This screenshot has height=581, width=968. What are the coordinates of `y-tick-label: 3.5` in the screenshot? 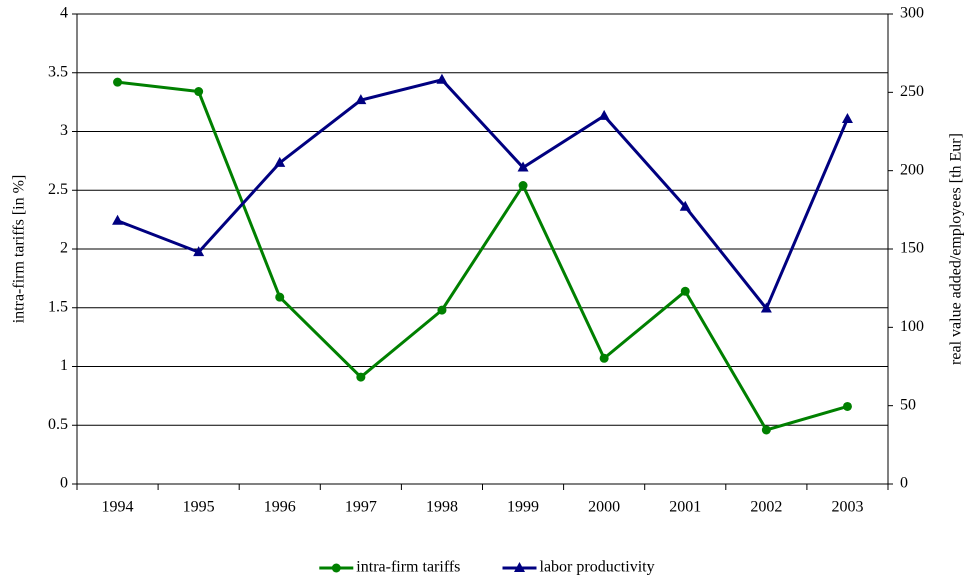 It's located at (58, 71).